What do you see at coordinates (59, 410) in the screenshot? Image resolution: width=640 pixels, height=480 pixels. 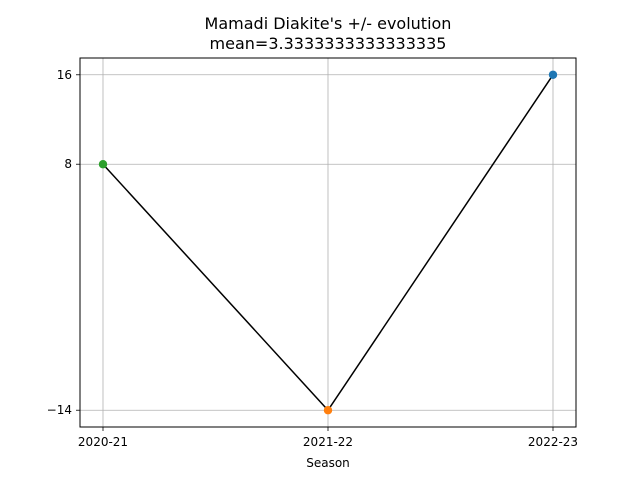 I see `y-tick-label: −14` at bounding box center [59, 410].